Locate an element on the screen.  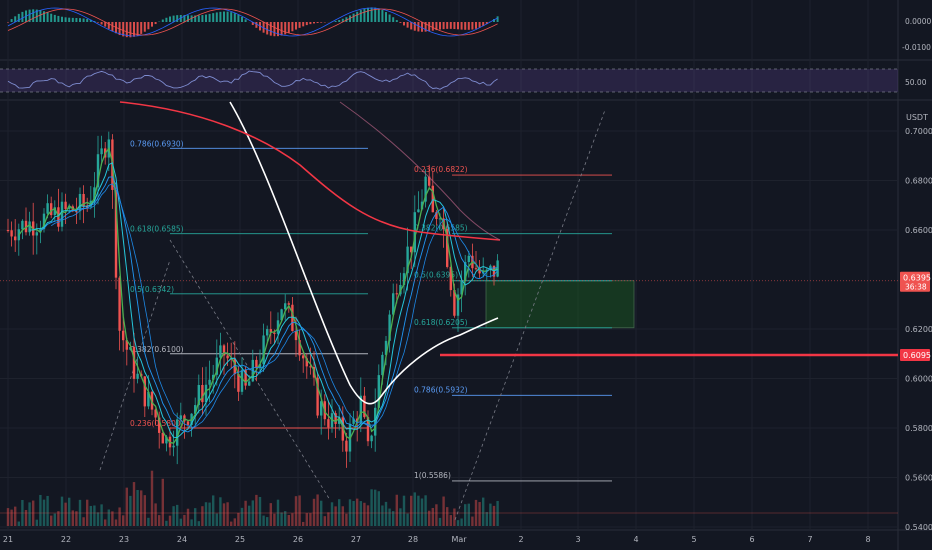
fib-left-label: 0.236(0.5800) is located at coordinates (157, 423).